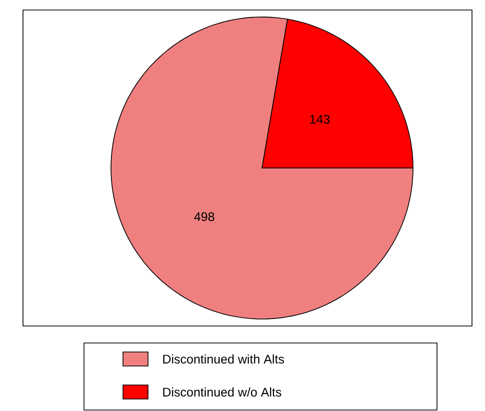 The image size is (485, 411). What do you see at coordinates (204, 217) in the screenshot?
I see `data-label: 498` at bounding box center [204, 217].